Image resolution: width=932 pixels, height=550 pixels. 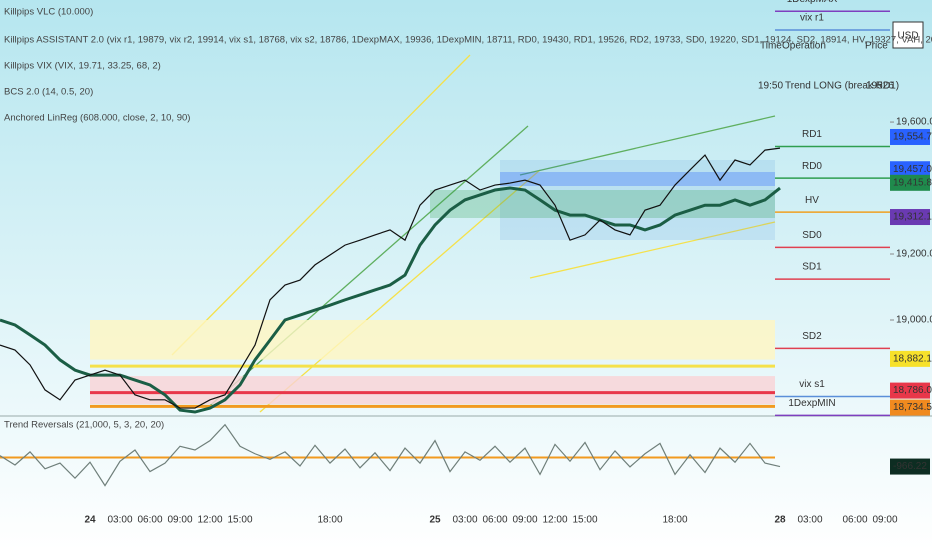 What do you see at coordinates (90, 520) in the screenshot?
I see `x-tick-label: 24` at bounding box center [90, 520].